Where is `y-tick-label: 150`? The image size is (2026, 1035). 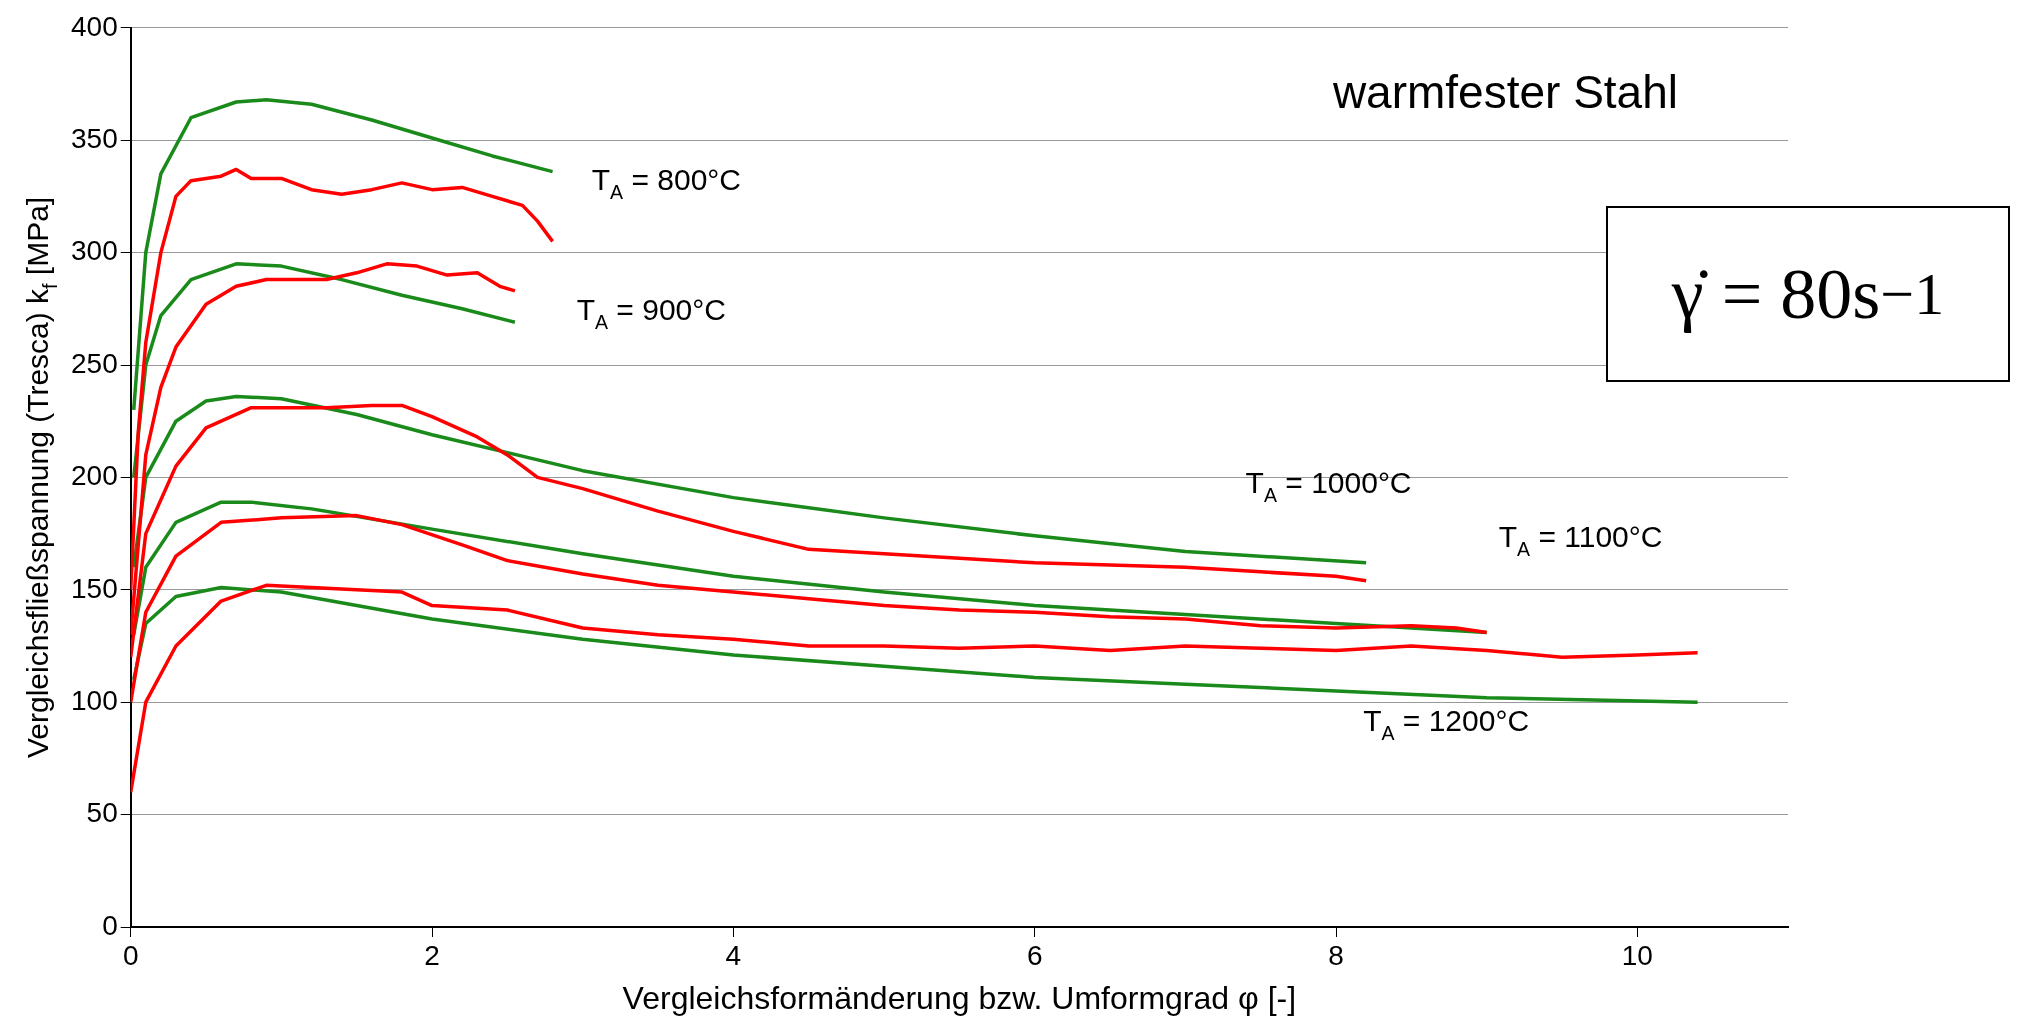
y-tick-label: 150 is located at coordinates (94, 588).